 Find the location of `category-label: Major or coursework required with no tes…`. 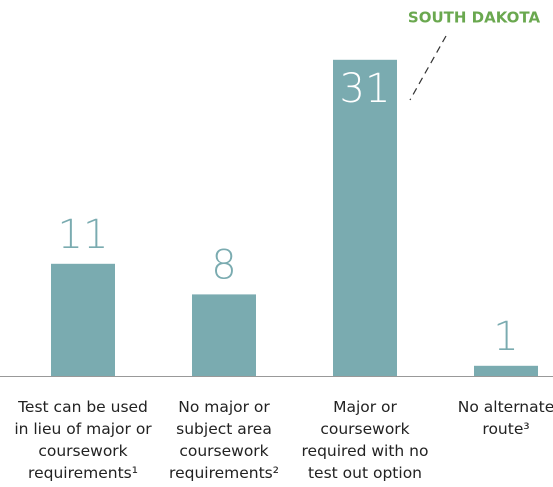

category-label: Major or coursework required with no tes… is located at coordinates (365, 440).